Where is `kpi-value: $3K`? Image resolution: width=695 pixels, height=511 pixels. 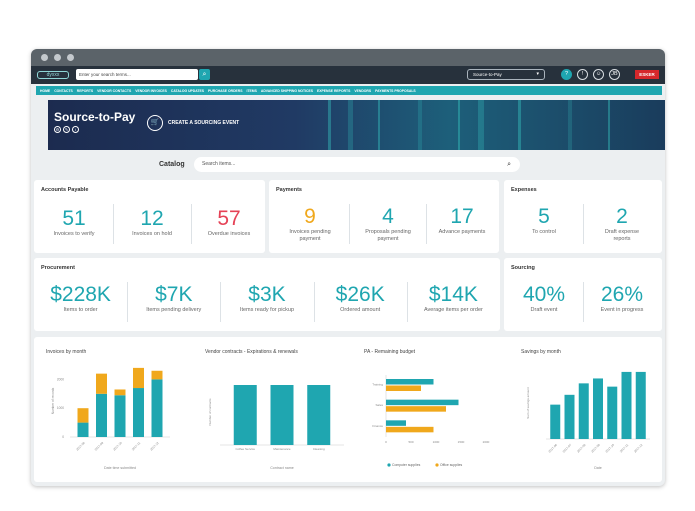 kpi-value: $3K is located at coordinates (267, 294).